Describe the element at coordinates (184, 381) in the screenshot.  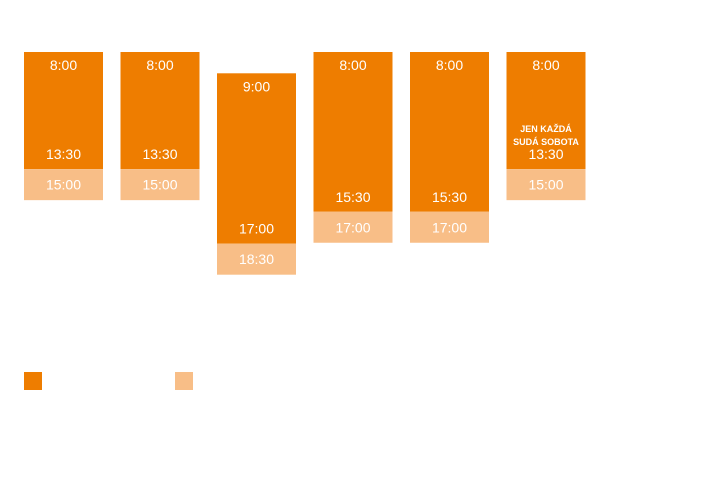
I see `legend-swatch-extended` at that location.